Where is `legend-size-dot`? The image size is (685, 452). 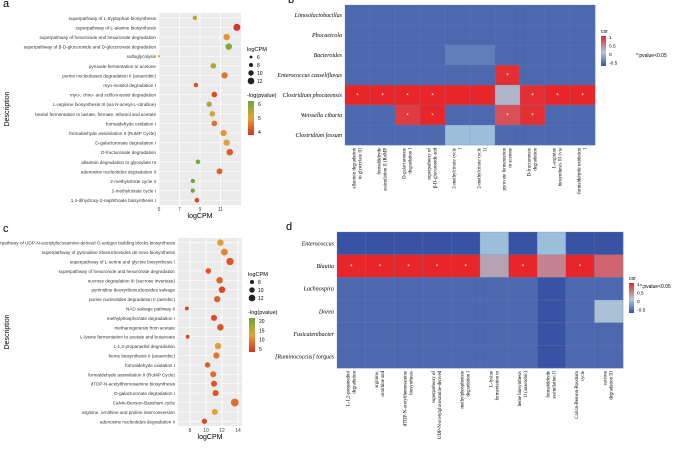 legend-size-dot is located at coordinates (251, 73).